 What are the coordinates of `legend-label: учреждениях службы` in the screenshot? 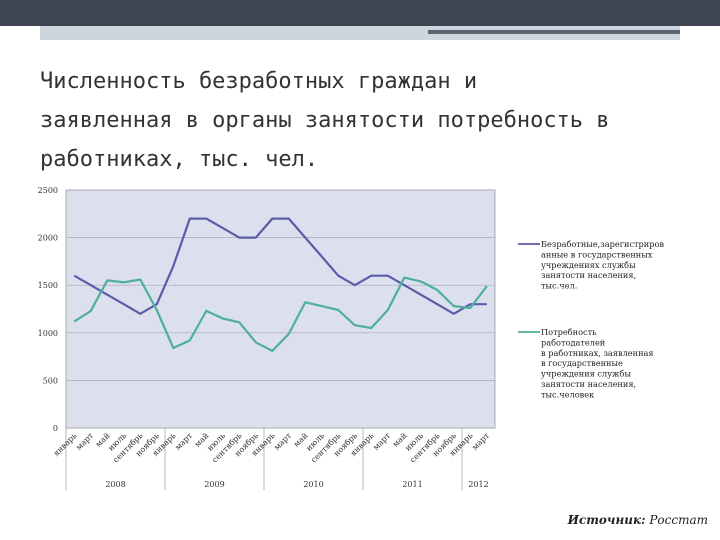 It's located at (588, 265).